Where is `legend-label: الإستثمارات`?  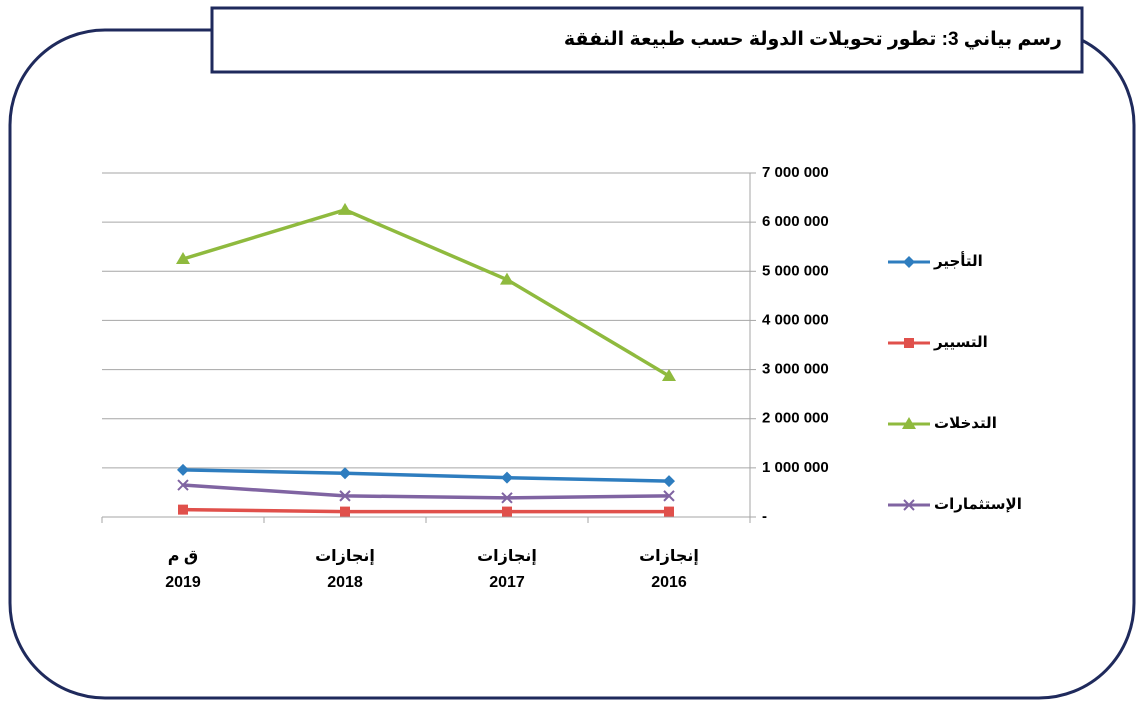
legend-label: الإستثمارات is located at coordinates (978, 504).